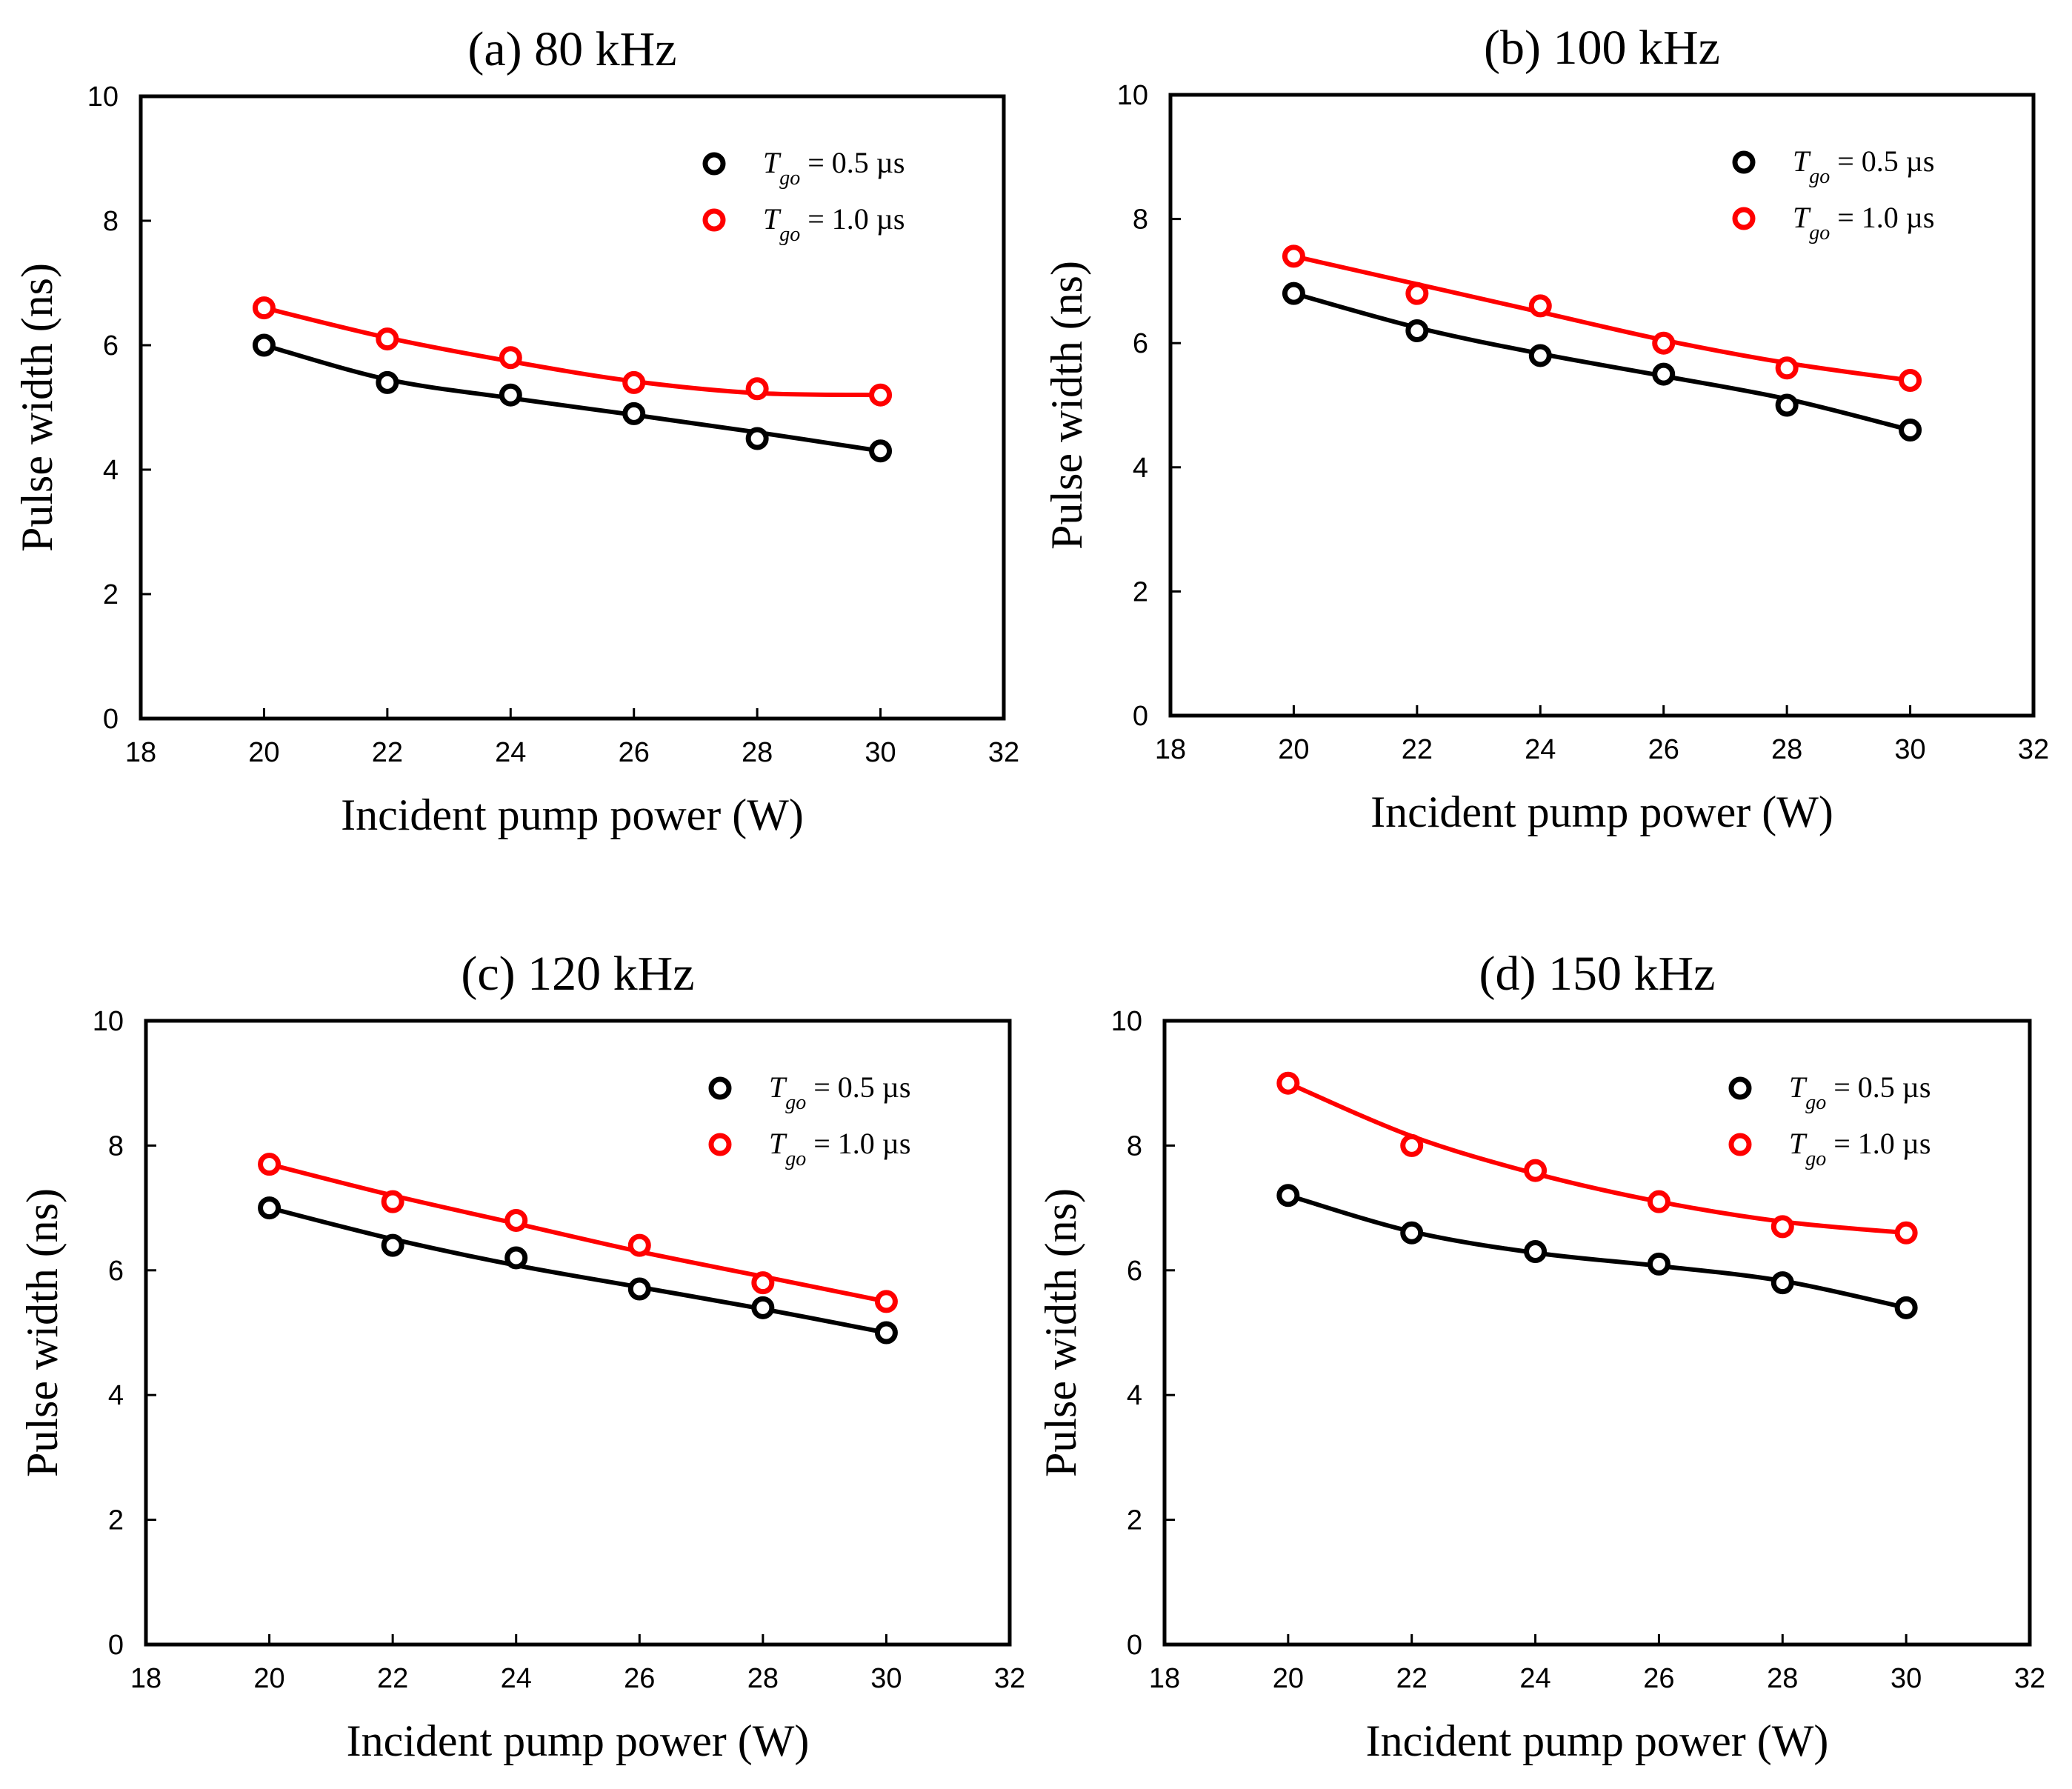  Describe the element at coordinates (1782, 1678) in the screenshot. I see `chart-4-x-tick-label: 28` at that location.